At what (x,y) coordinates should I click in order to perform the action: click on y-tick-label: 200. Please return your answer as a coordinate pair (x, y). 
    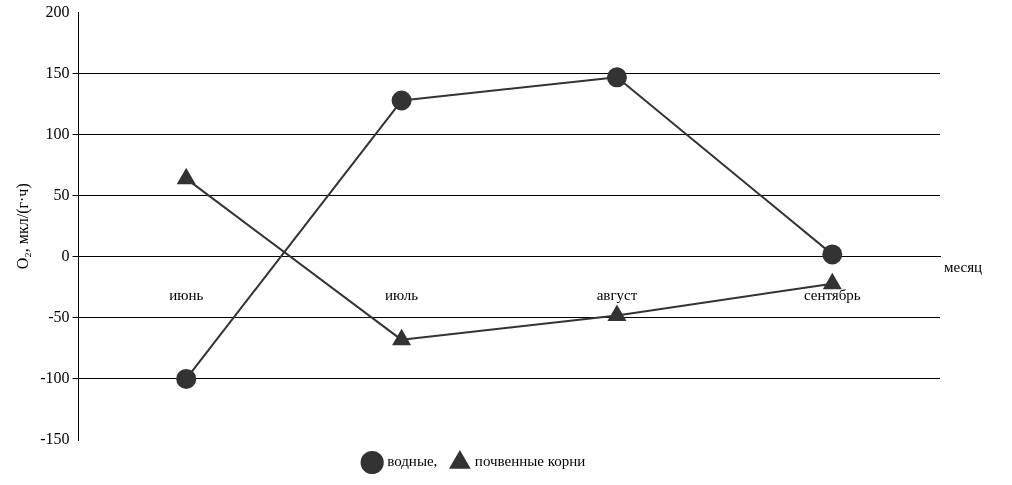
    Looking at the image, I should click on (57, 11).